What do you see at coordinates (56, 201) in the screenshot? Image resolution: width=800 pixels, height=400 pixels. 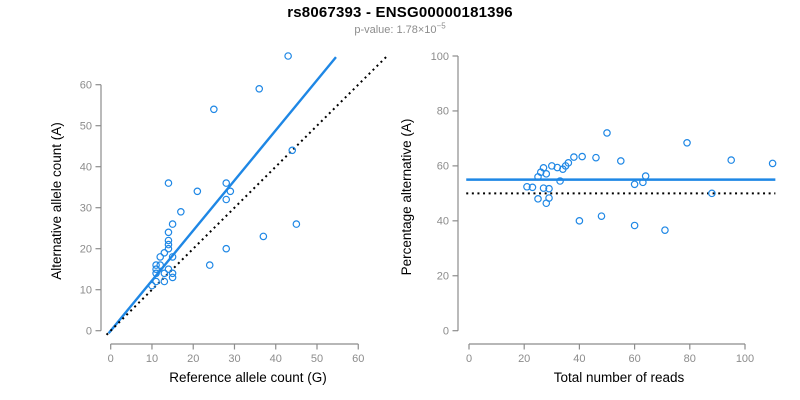 I see `y-axis-title: Alternative allele count (A)` at bounding box center [56, 201].